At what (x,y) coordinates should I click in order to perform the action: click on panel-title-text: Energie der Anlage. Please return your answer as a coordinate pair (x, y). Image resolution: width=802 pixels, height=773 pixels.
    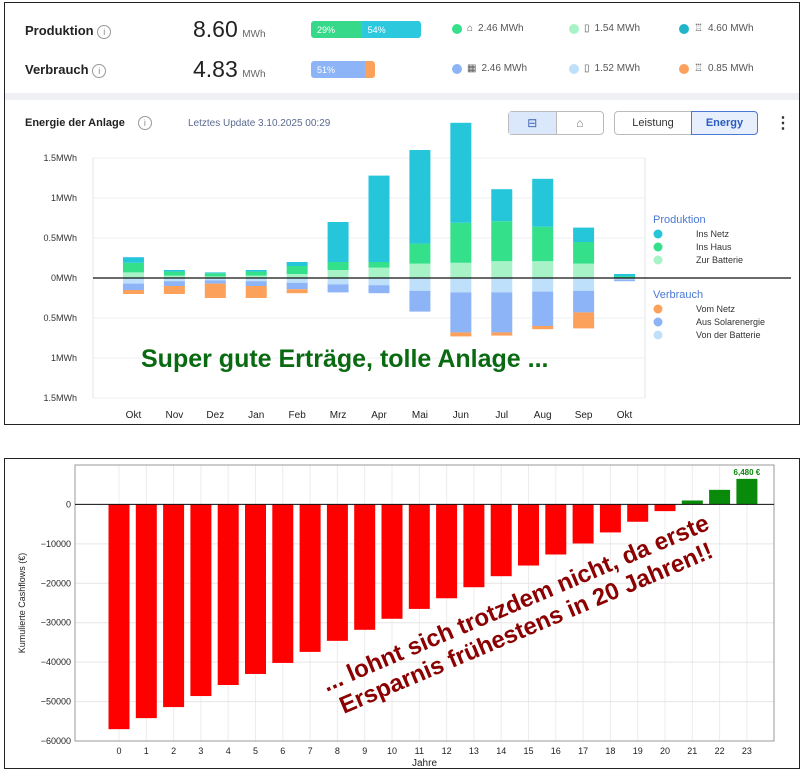
    Looking at the image, I should click on (75, 122).